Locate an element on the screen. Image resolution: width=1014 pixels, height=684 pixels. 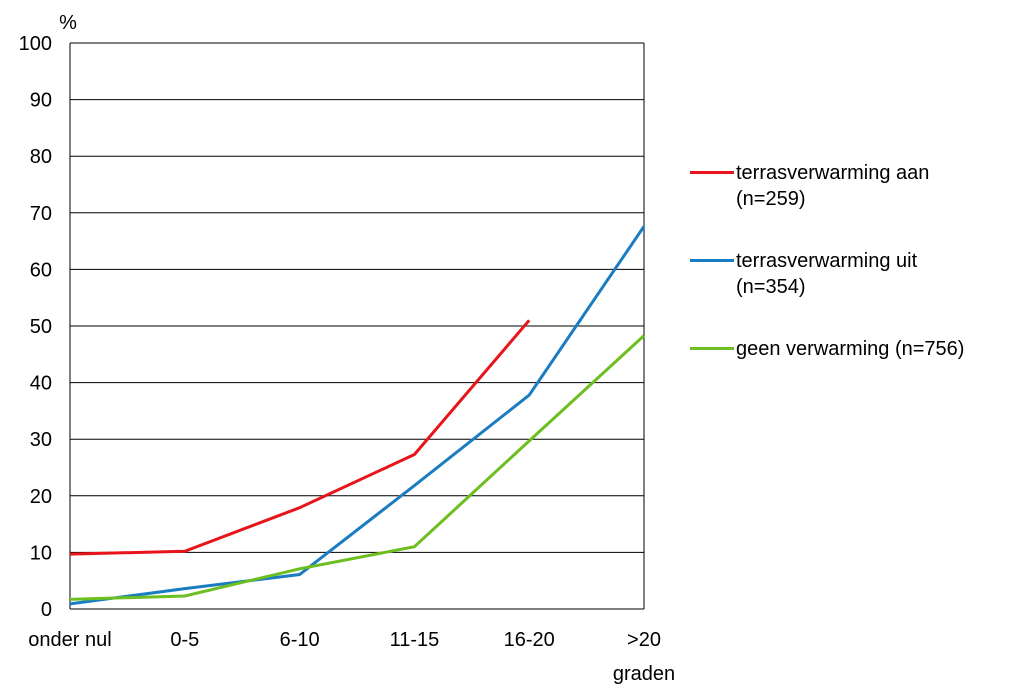
legend-swatch-green is located at coordinates (712, 348).